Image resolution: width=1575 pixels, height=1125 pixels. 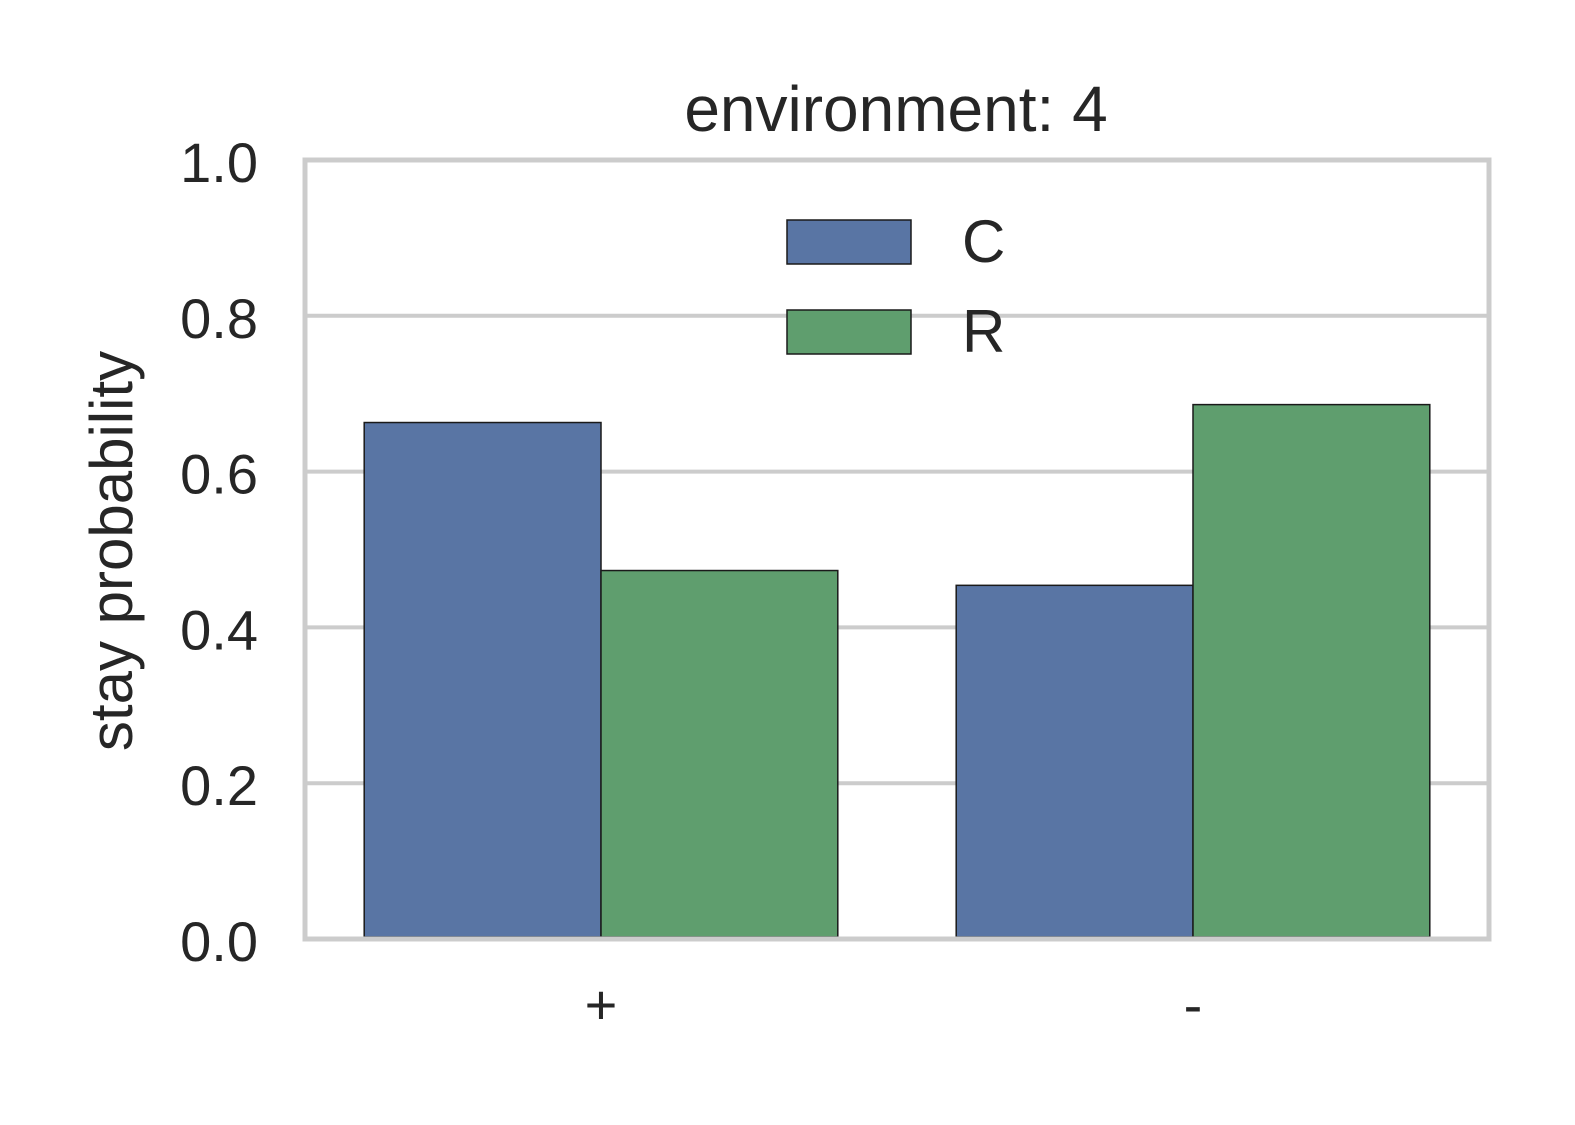 I want to click on y-tick-label: 0.2, so click(x=219, y=785).